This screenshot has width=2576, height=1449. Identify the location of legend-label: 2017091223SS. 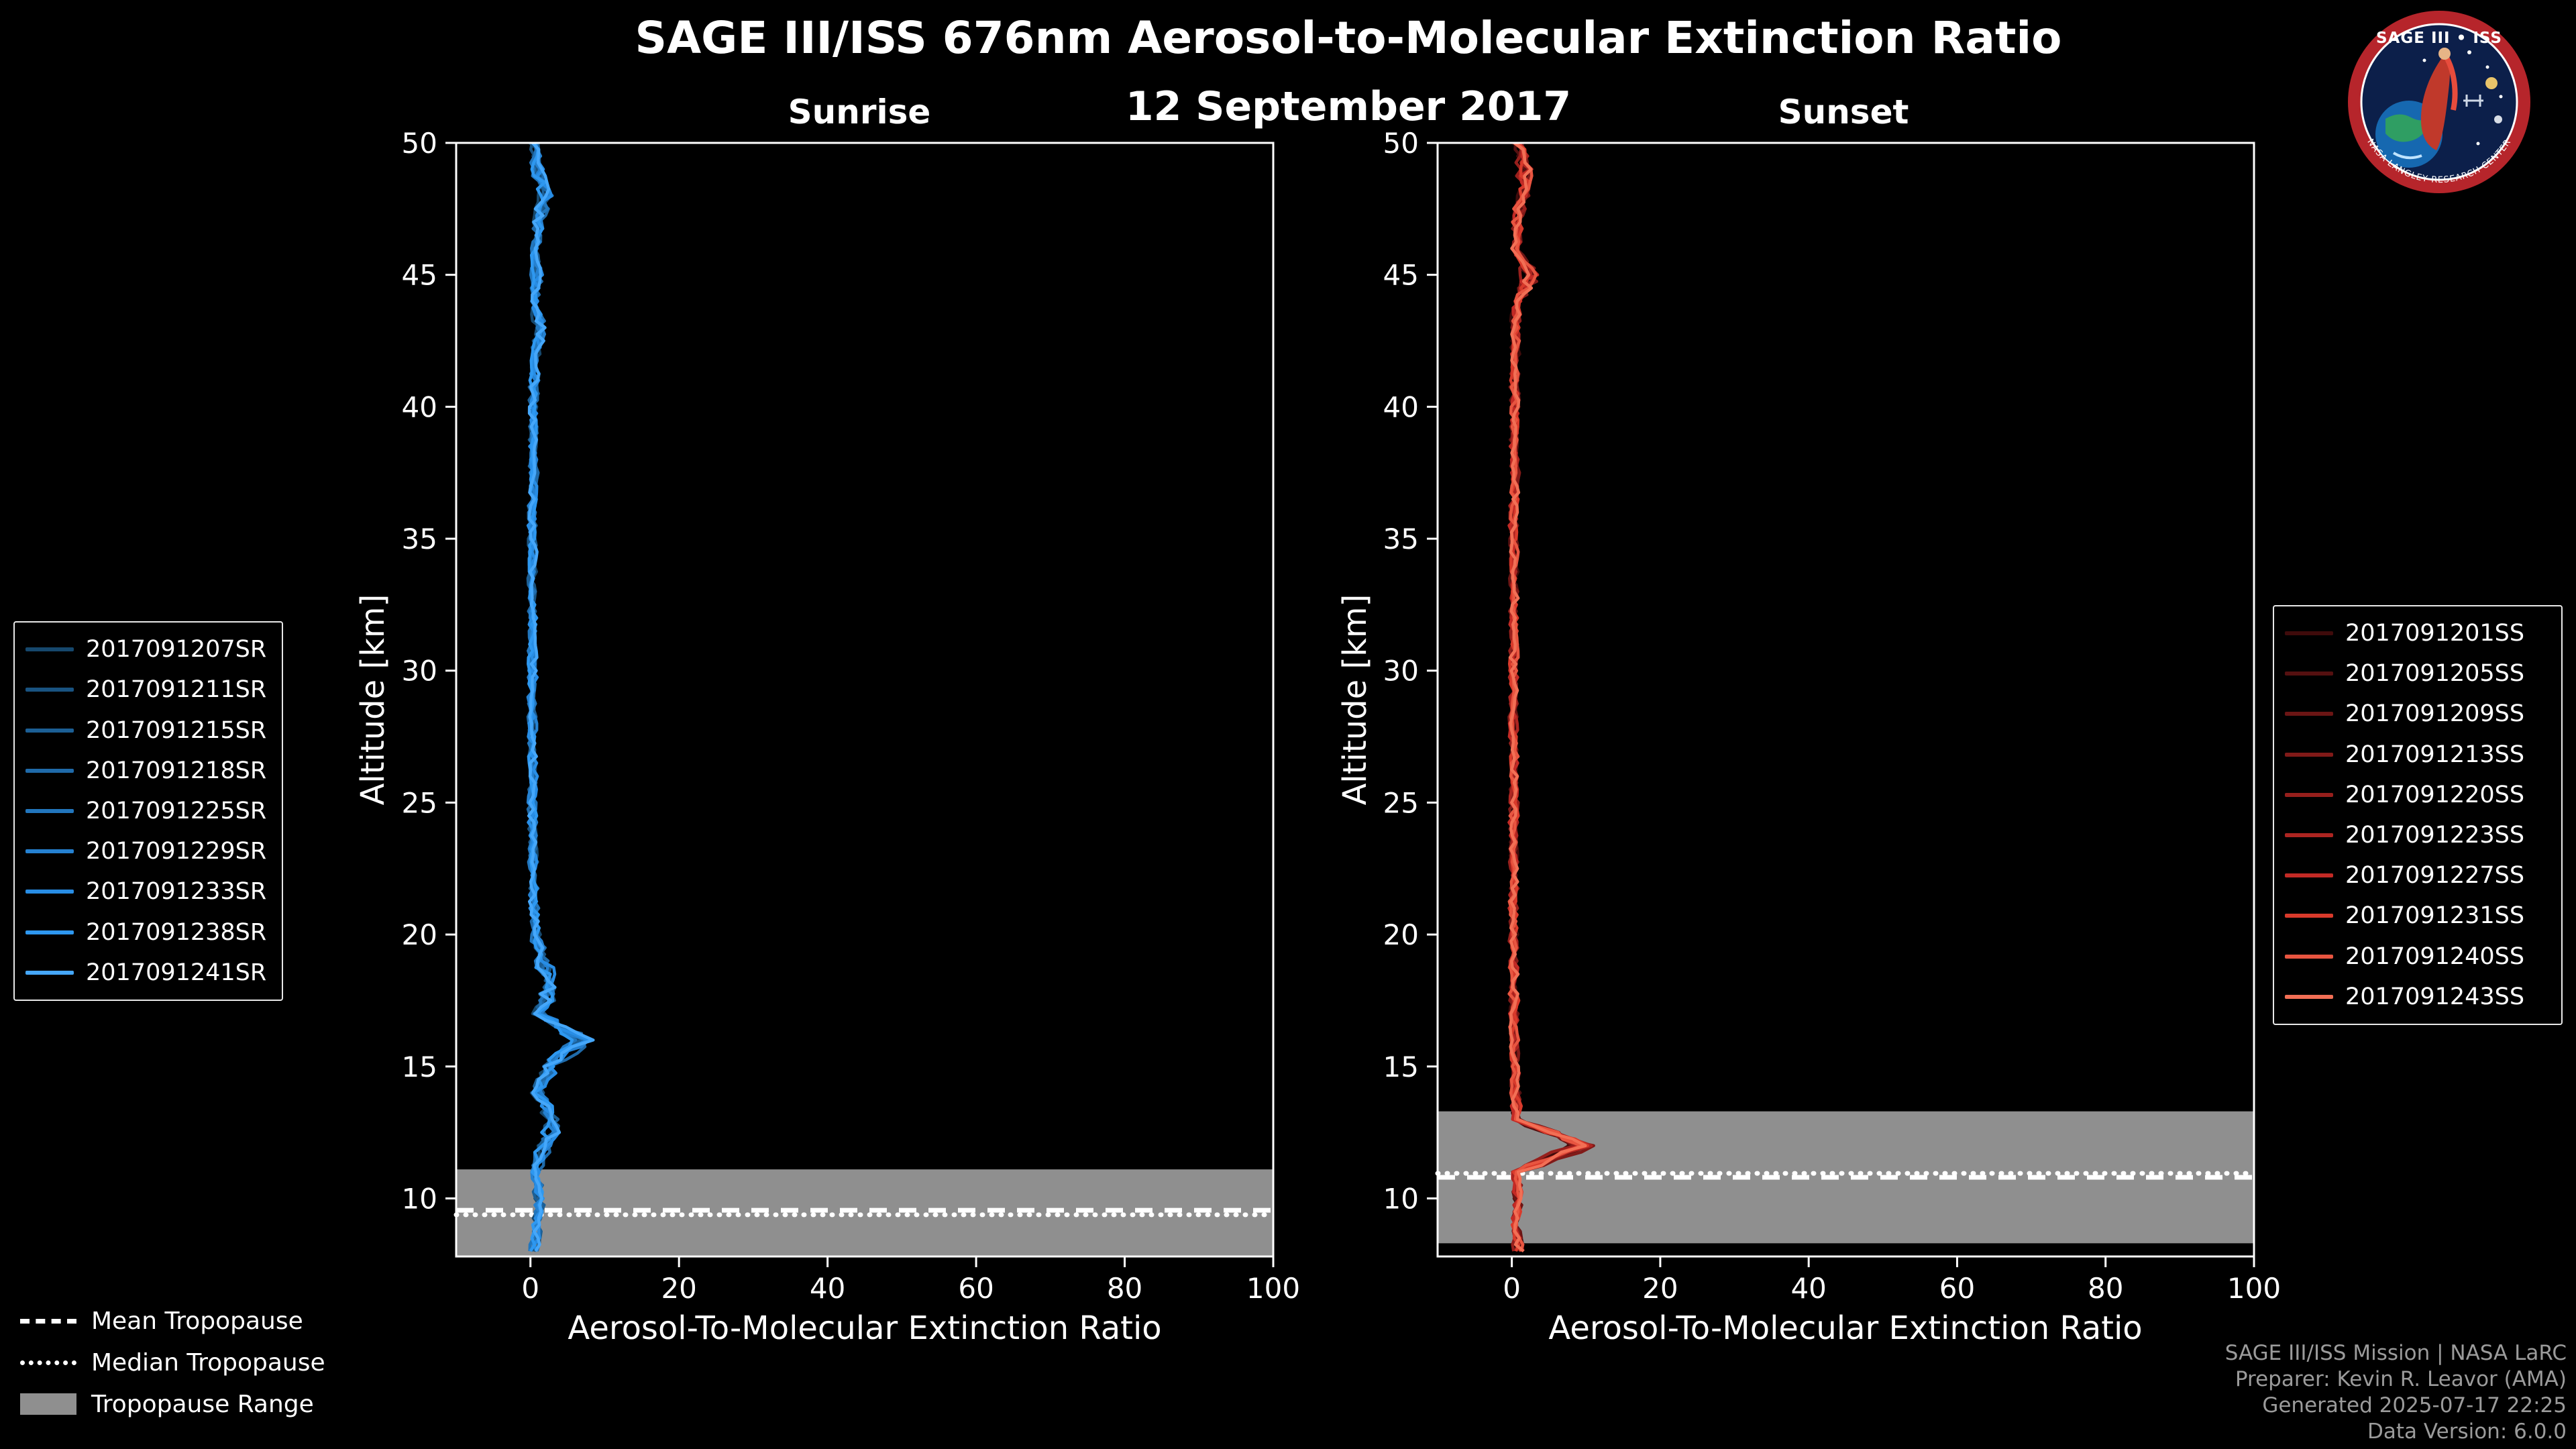
(2435, 835).